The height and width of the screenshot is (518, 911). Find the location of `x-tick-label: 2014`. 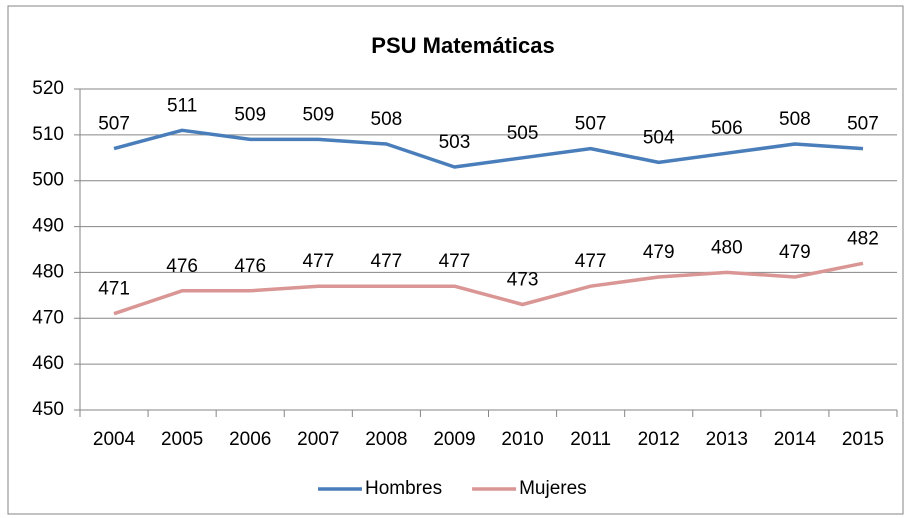

x-tick-label: 2014 is located at coordinates (795, 439).